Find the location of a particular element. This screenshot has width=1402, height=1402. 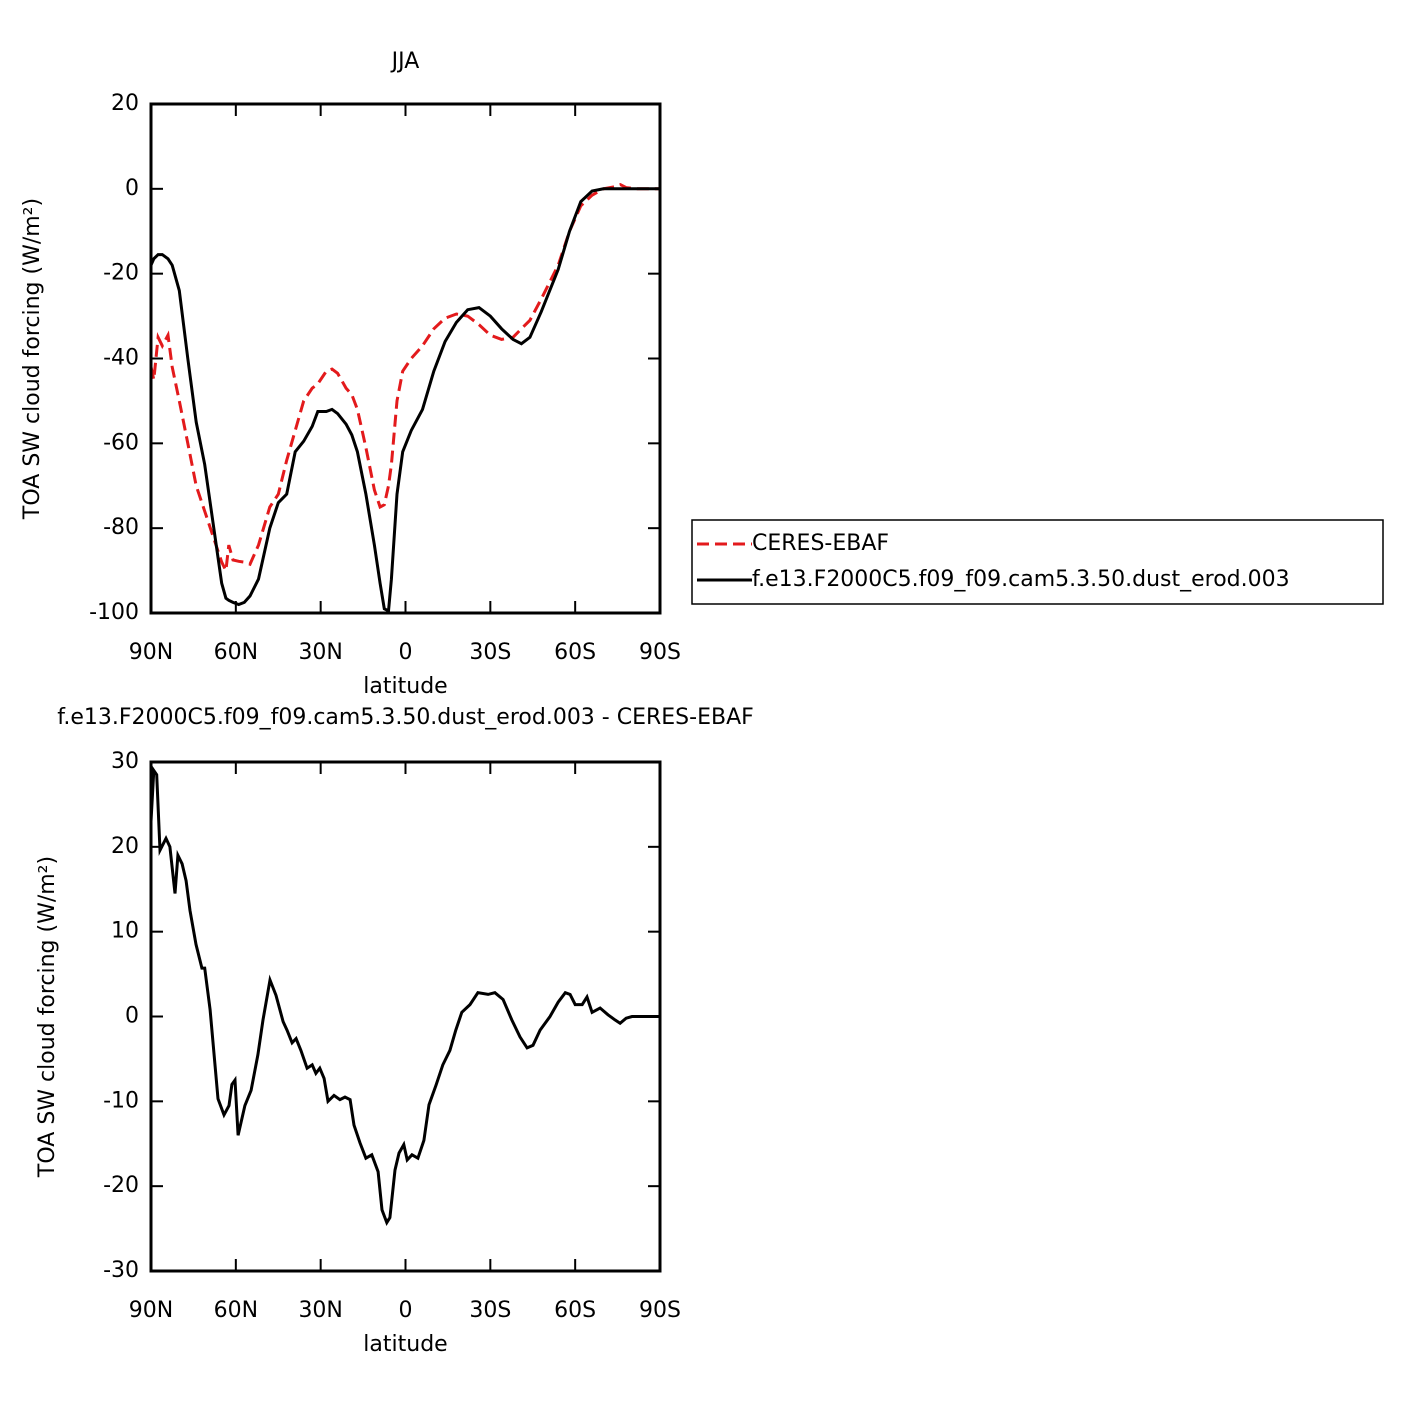

y-tick-label: -100 is located at coordinates (114, 612).